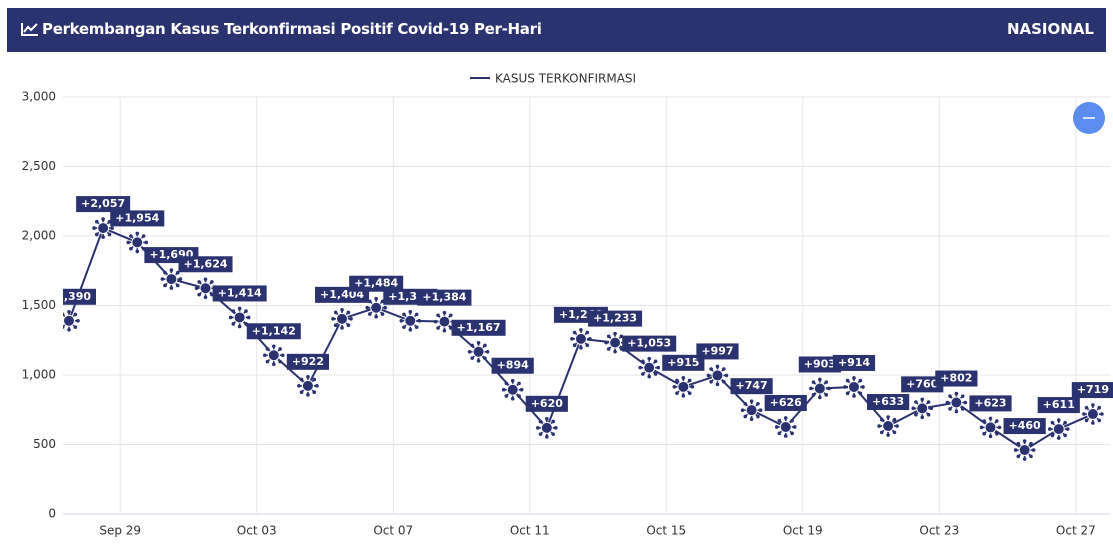 This screenshot has height=550, width=1113. Describe the element at coordinates (615, 318) in the screenshot. I see `data-label: +1,233` at that location.